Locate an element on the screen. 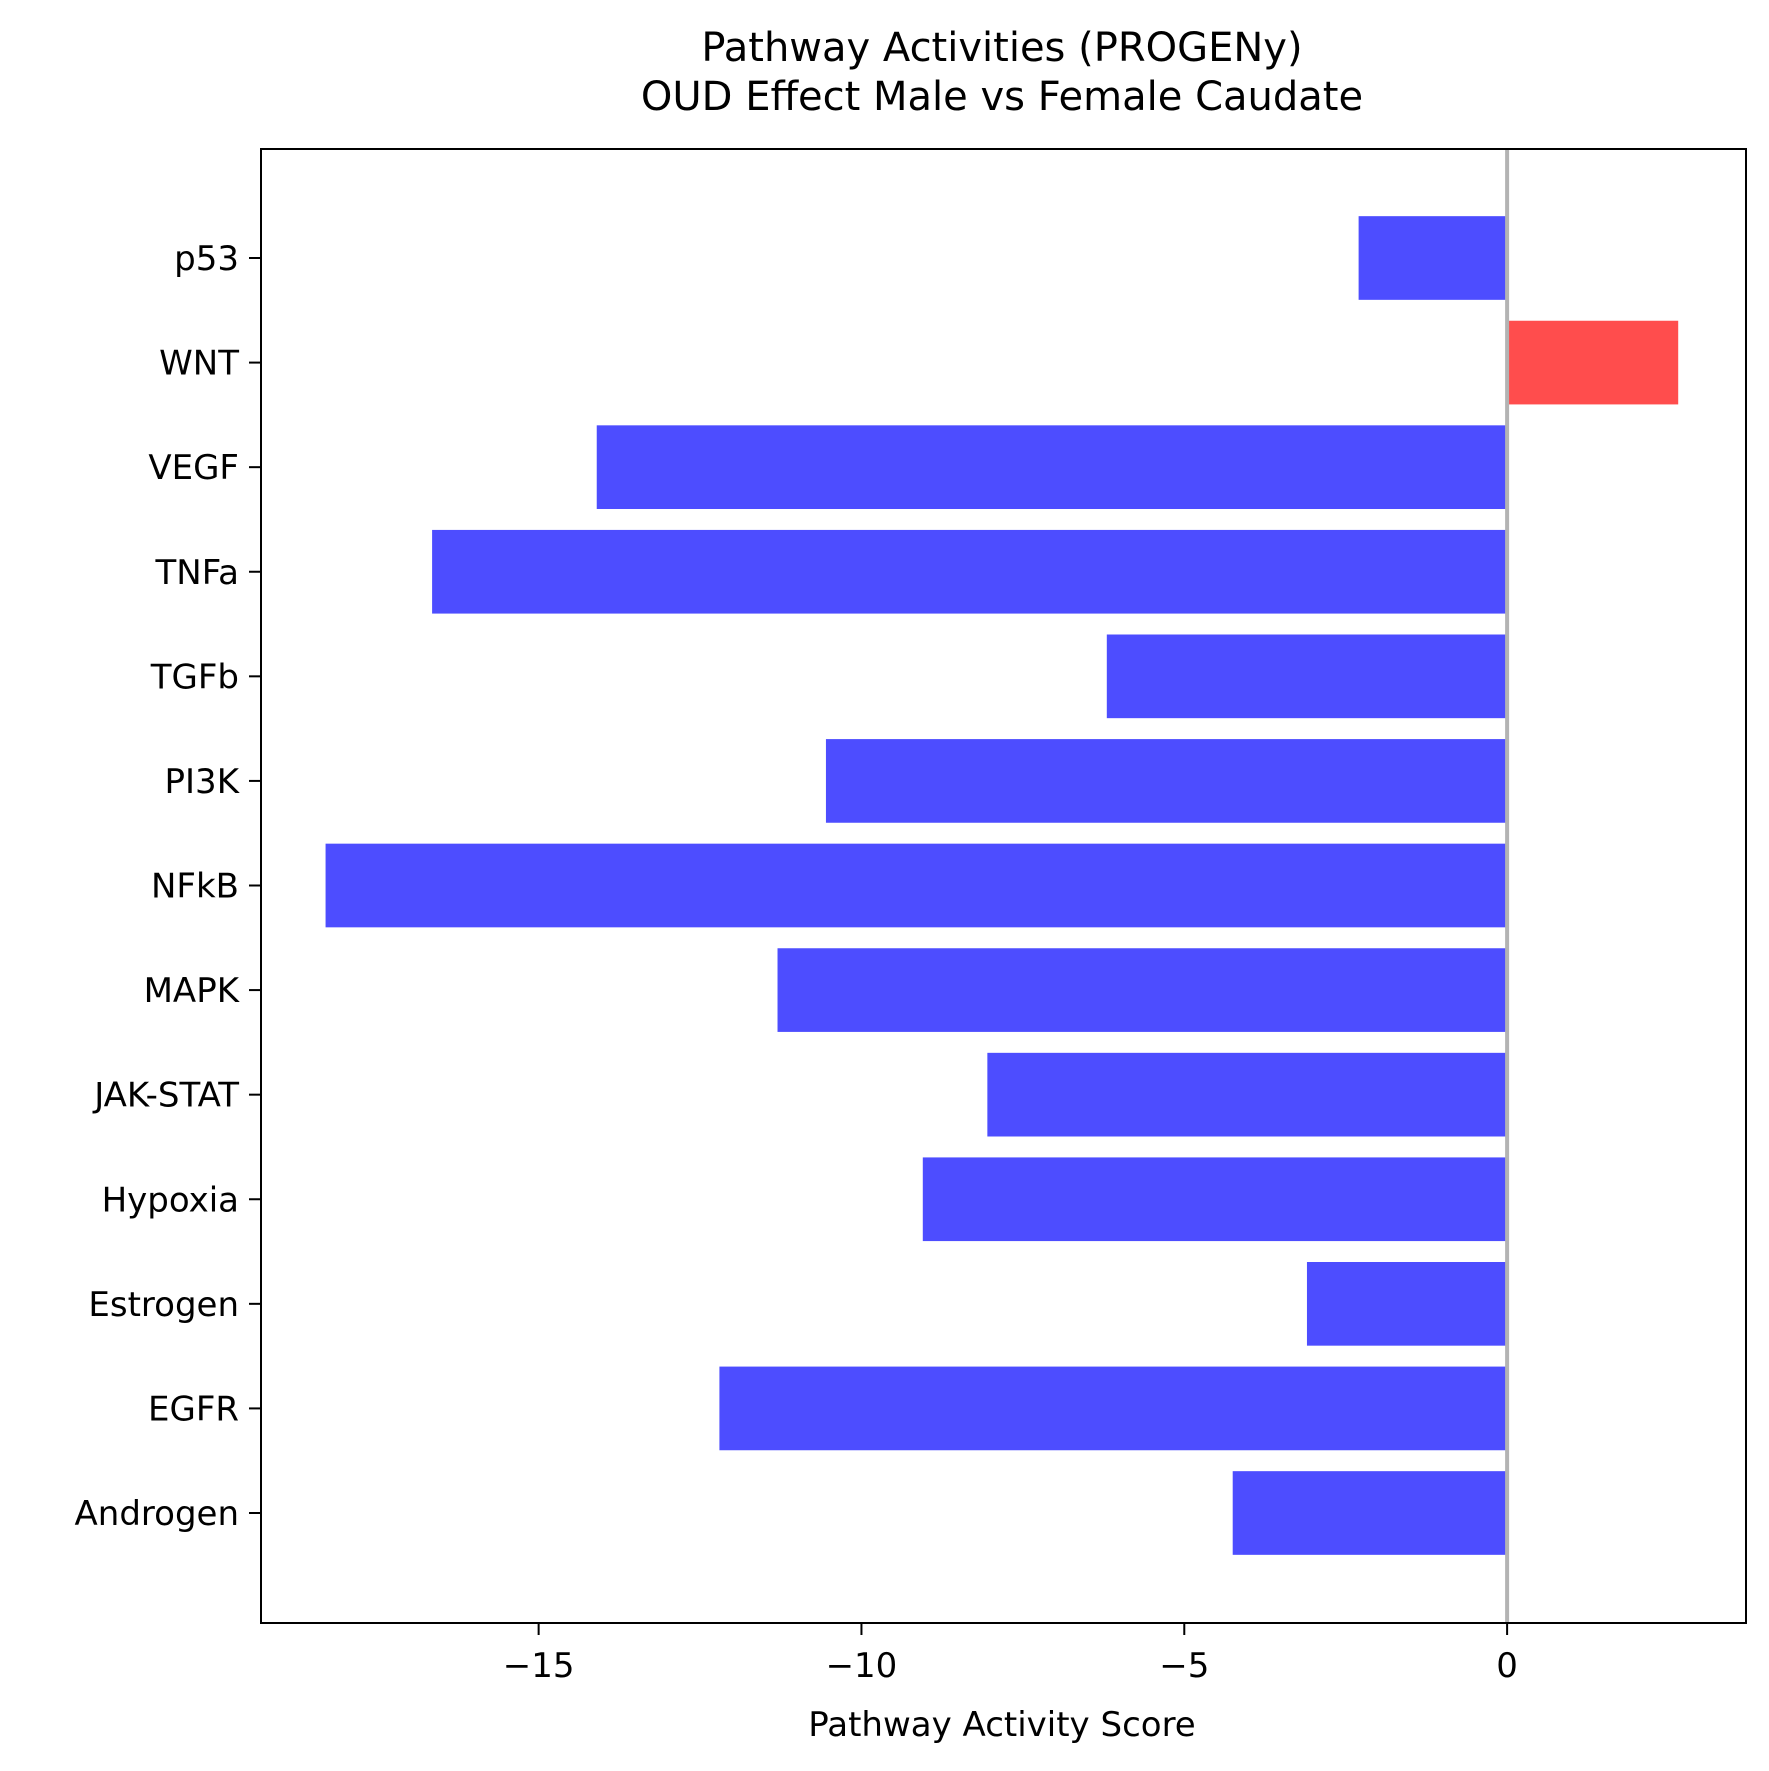 The height and width of the screenshot is (1771, 1769). x-tick-label: 0 is located at coordinates (1507, 1666).